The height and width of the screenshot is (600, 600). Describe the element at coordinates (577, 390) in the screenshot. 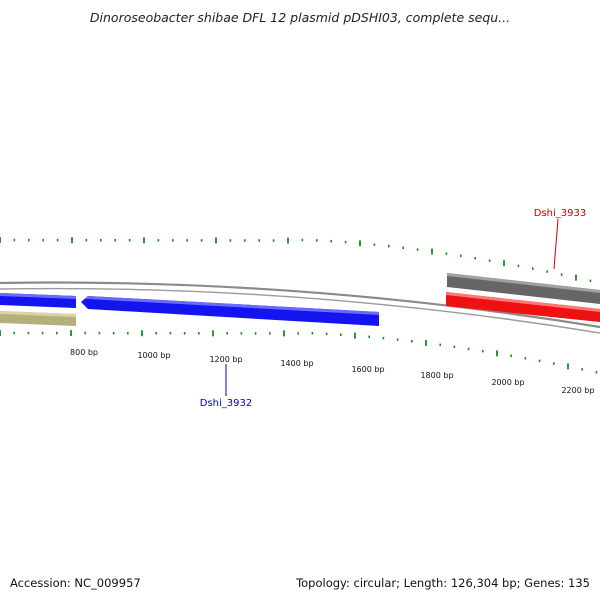

I see `ruler-label: 2200 bp` at that location.